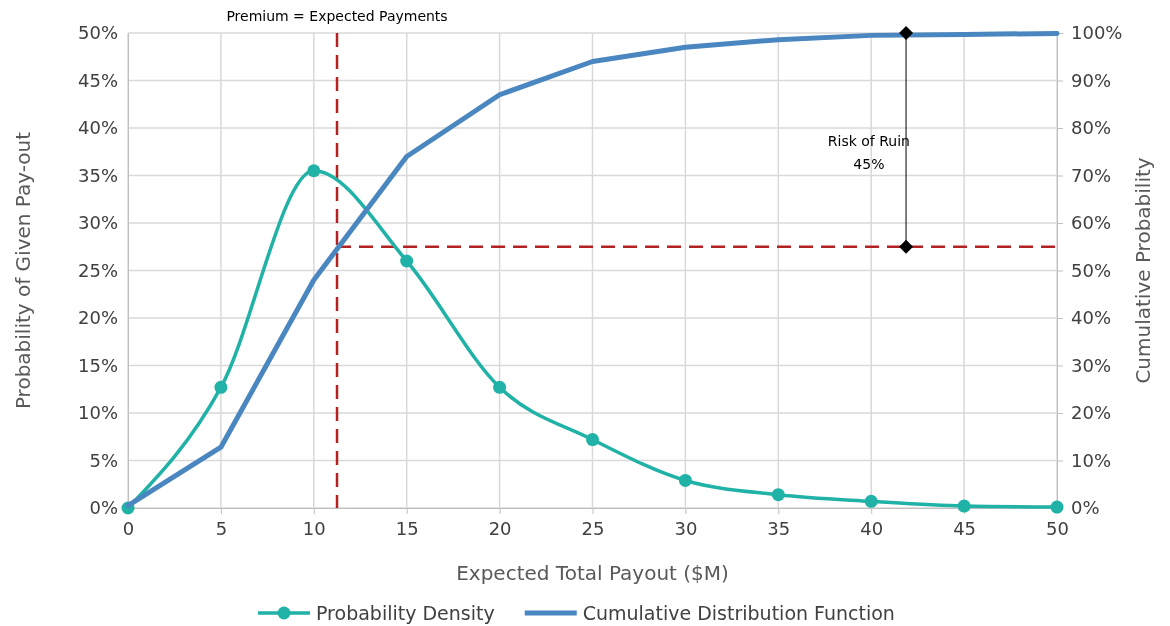 This screenshot has width=1170, height=626. Describe the element at coordinates (1057, 528) in the screenshot. I see `x-tick-label: 50` at that location.